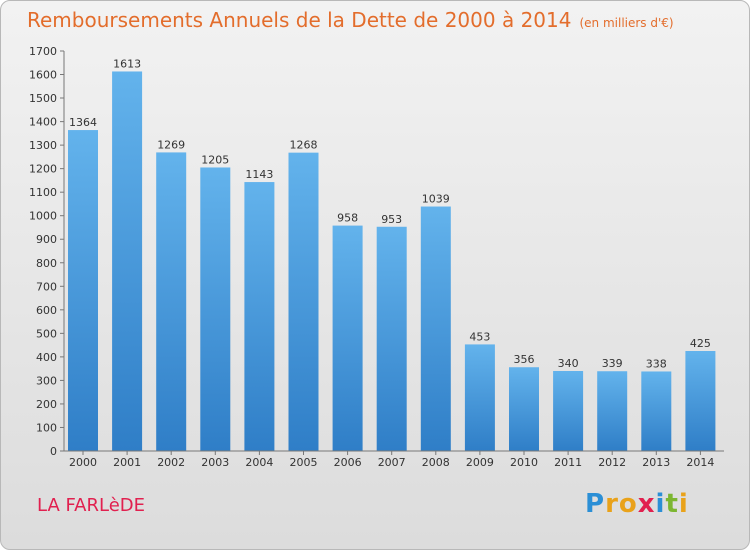 The height and width of the screenshot is (550, 750). What do you see at coordinates (46, 263) in the screenshot?
I see `y-tick-label: 800` at bounding box center [46, 263].